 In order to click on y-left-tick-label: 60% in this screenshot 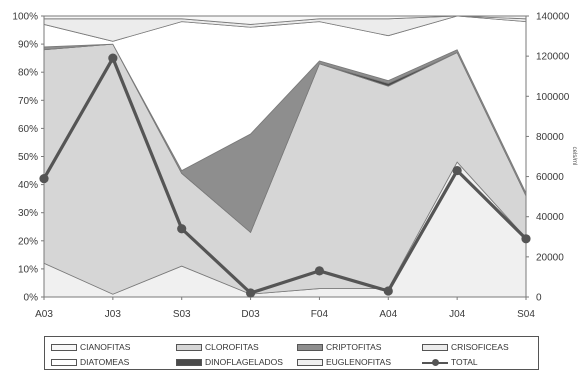, I will do `click(28, 129)`.